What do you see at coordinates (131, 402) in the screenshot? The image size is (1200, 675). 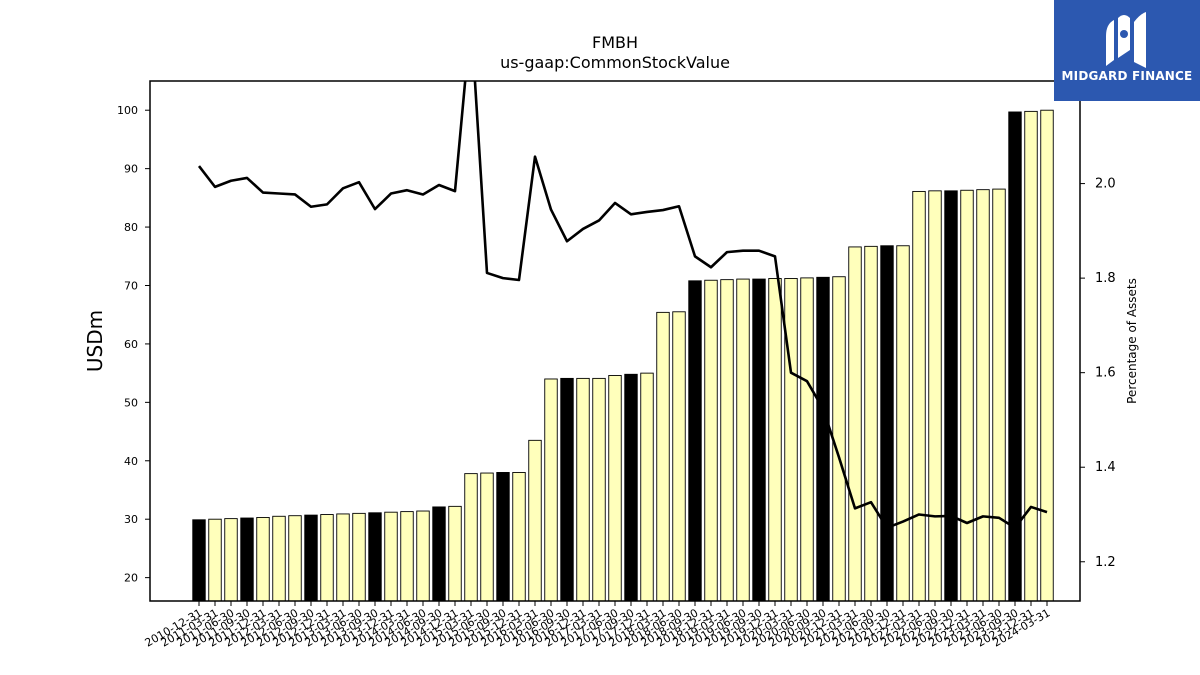 I see `y-tick-label: 50` at bounding box center [131, 402].